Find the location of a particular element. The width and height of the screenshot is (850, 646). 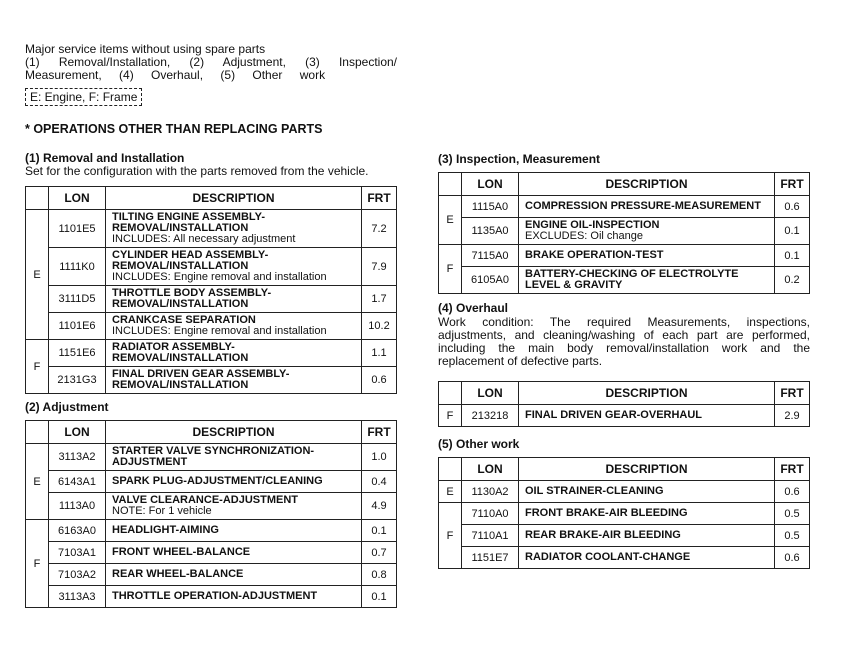

frt-cell: 0.2 is located at coordinates (792, 280).